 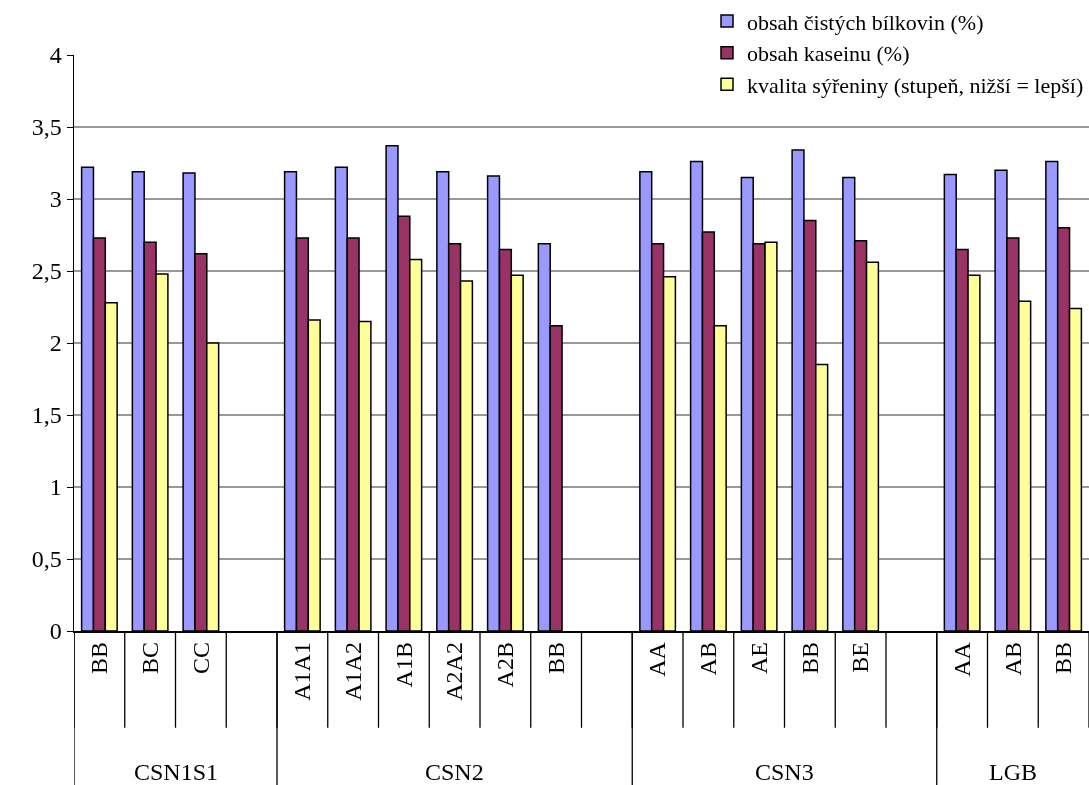 I want to click on y-tick-label: 0,5, so click(x=46, y=559).